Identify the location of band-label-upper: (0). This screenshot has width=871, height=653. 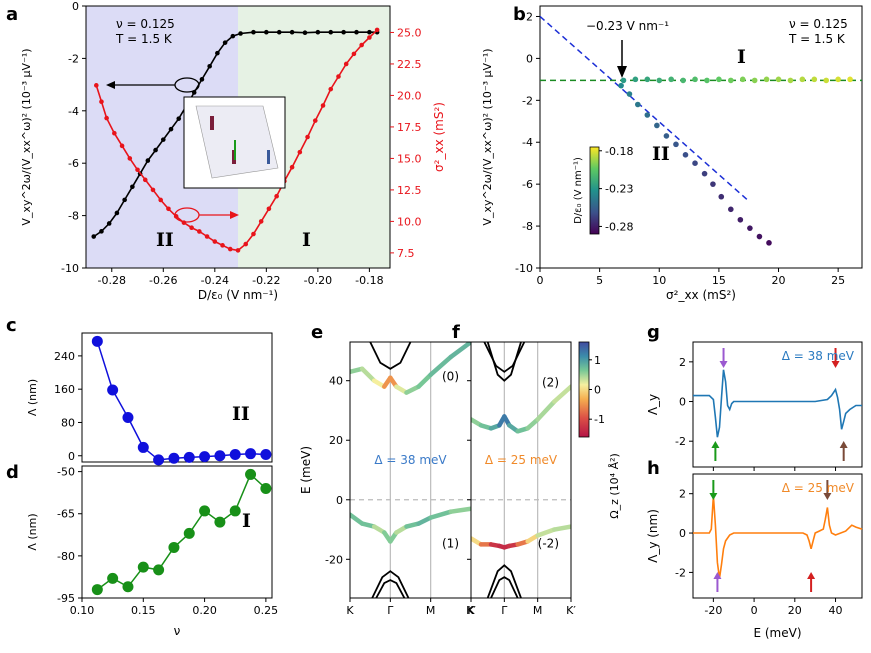
(450, 377).